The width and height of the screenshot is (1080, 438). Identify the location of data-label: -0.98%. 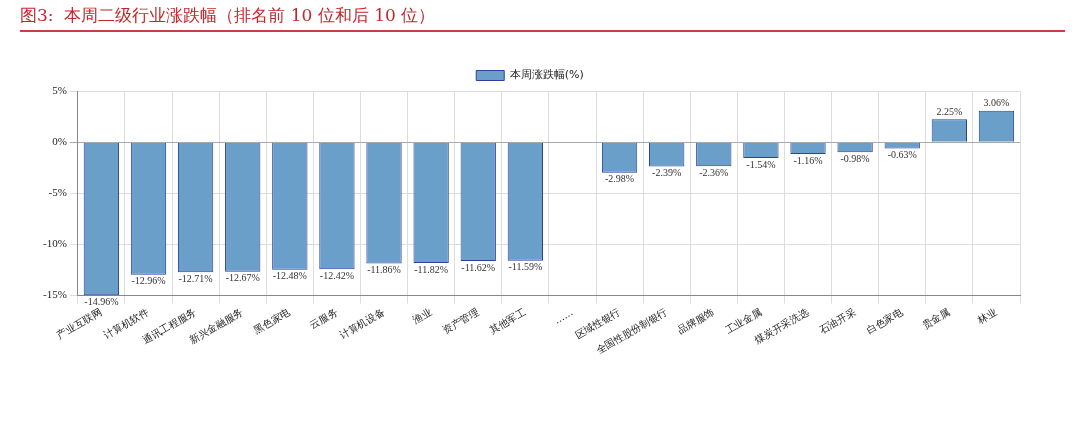
(855, 158).